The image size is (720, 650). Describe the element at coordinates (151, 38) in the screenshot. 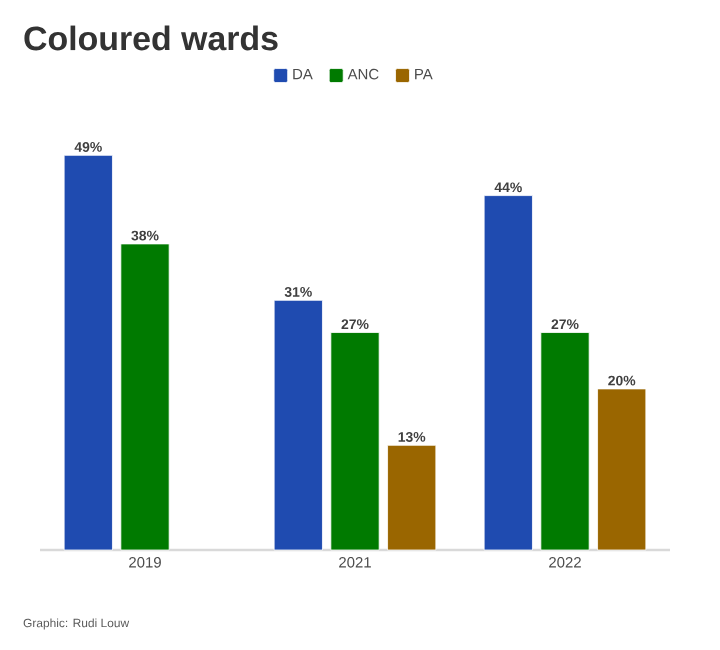

I see `chart-title: Coloured wards` at that location.